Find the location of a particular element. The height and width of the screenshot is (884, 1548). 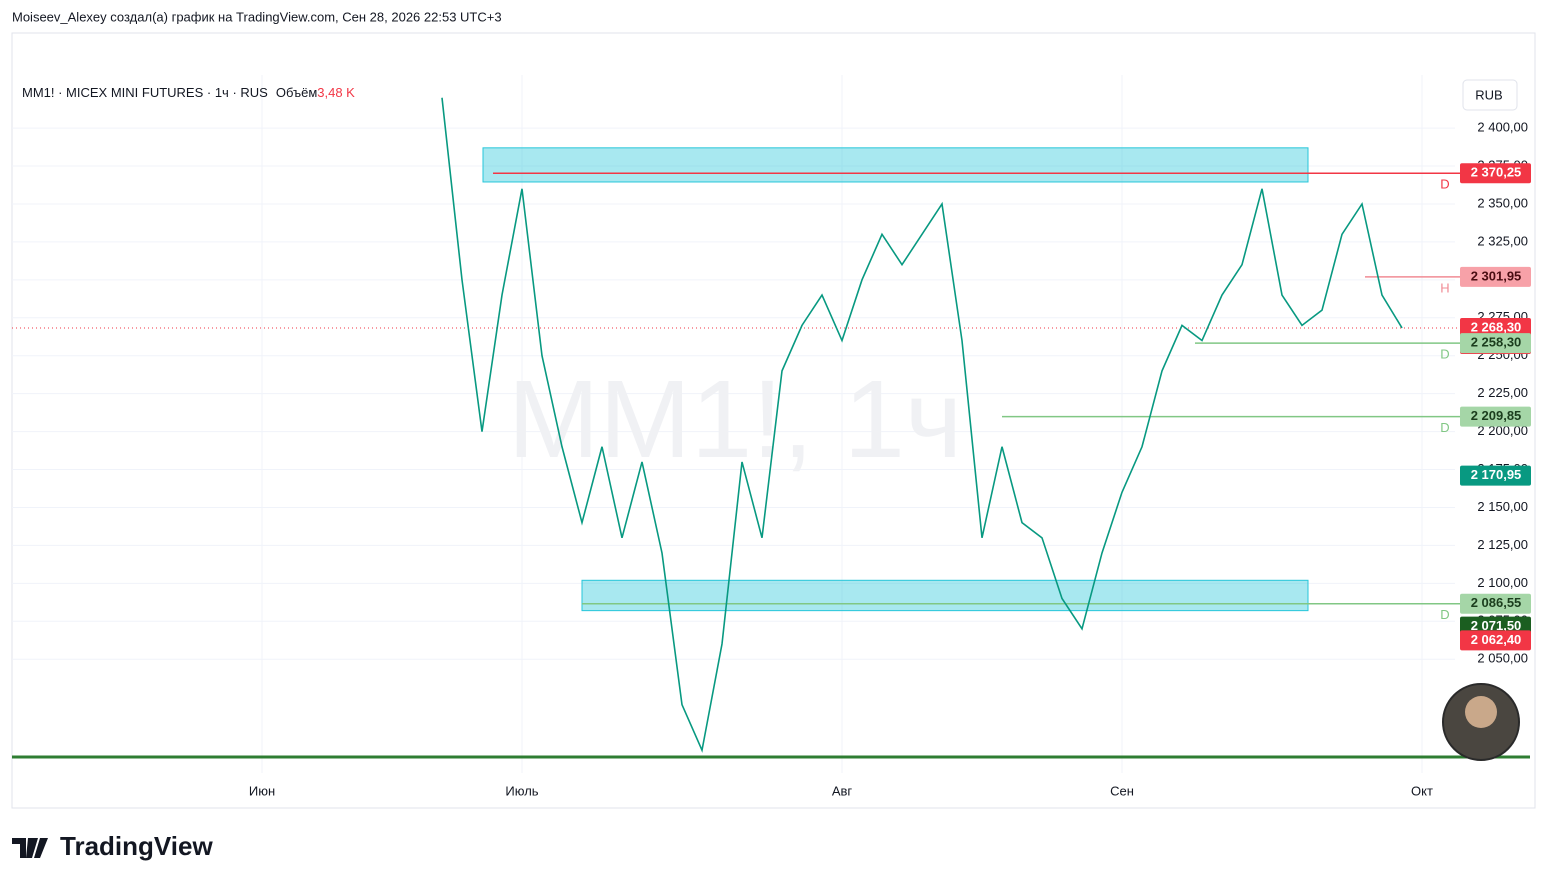

symbol: MM1! · MICEX MINI FUTURES · 1ч · RUS is located at coordinates (145, 92).